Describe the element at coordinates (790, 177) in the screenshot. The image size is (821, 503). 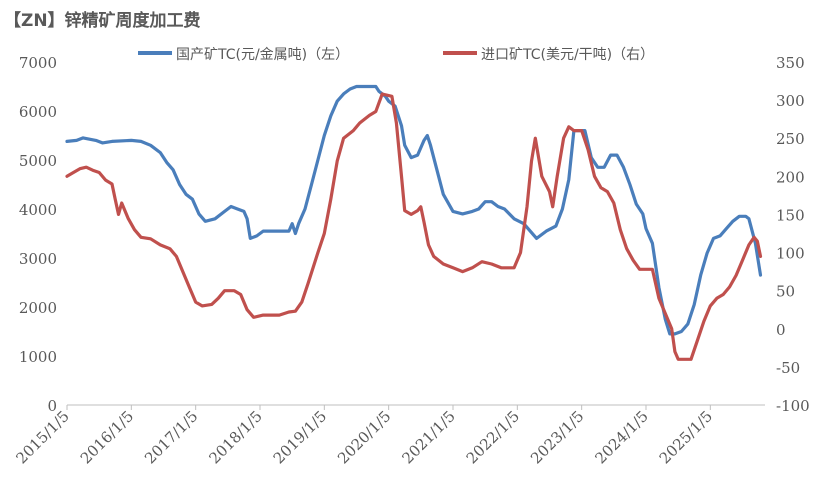
I see `y-right-tick-label: 200` at that location.